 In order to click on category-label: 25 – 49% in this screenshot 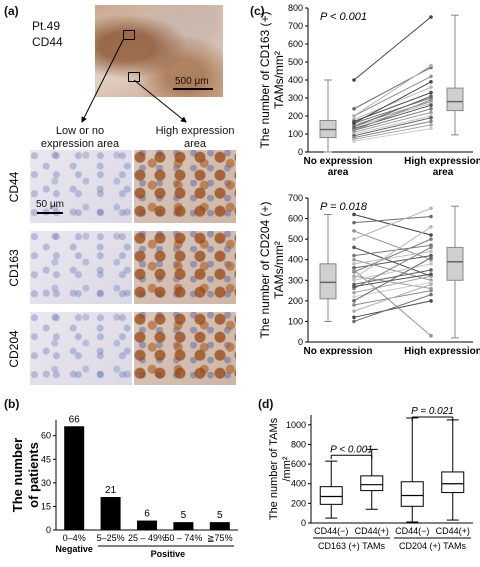, I will do `click(147, 538)`.